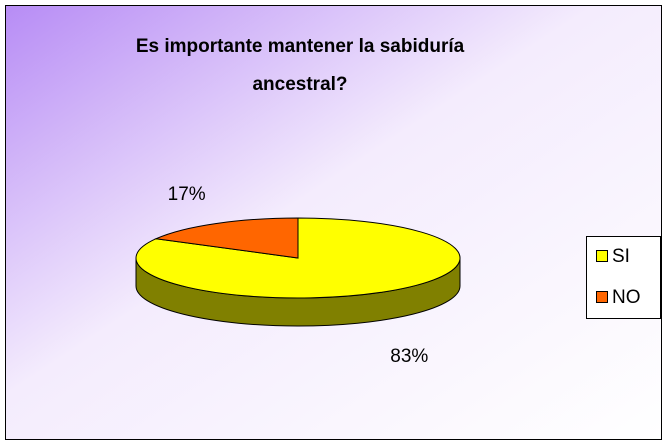  Describe the element at coordinates (226, 238) in the screenshot. I see `pie-slice` at that location.